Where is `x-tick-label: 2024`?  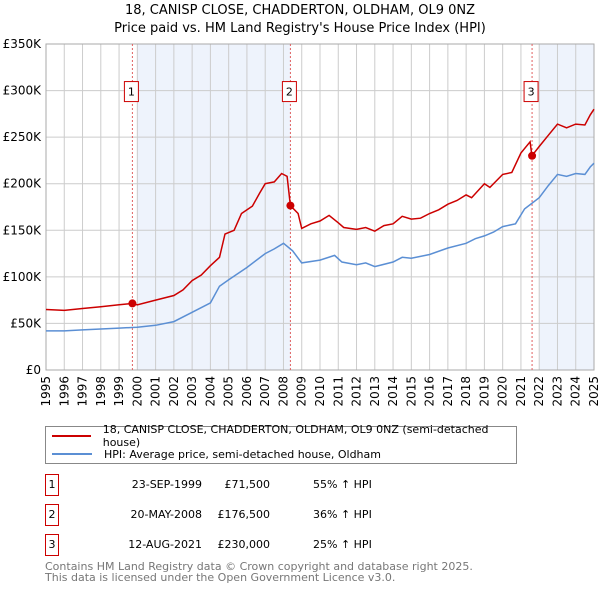
x-tick-label: 2024 is located at coordinates (576, 391).